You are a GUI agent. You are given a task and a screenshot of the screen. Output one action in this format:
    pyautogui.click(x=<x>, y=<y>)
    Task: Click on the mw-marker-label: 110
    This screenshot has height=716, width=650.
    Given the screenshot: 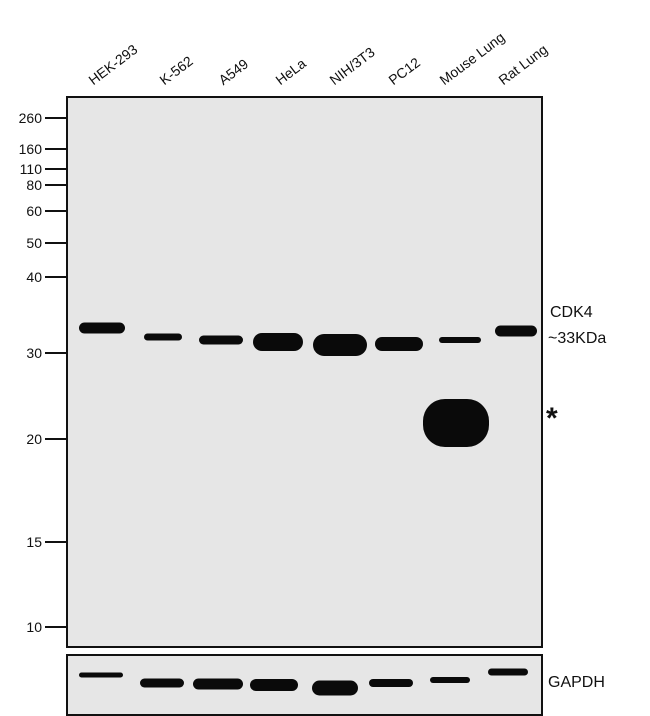 What is the action you would take?
    pyautogui.click(x=30, y=169)
    